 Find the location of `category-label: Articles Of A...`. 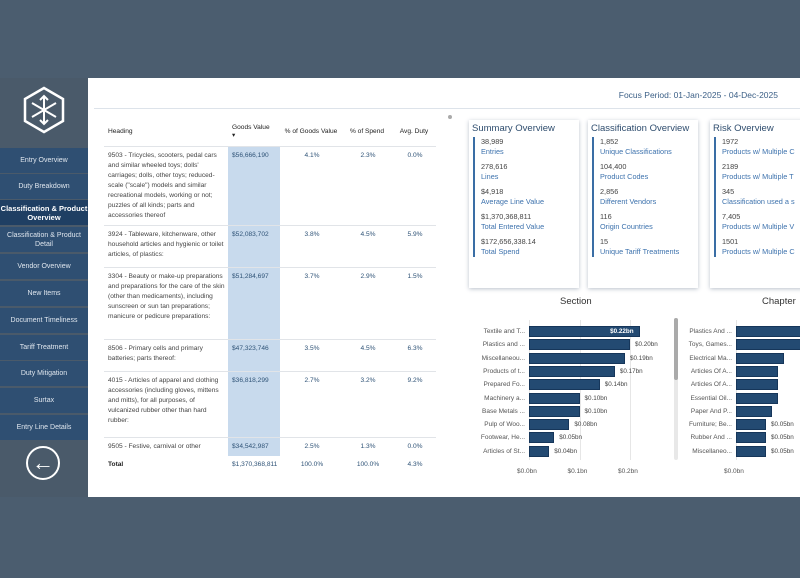

category-label: Articles Of A... is located at coordinates (711, 371).